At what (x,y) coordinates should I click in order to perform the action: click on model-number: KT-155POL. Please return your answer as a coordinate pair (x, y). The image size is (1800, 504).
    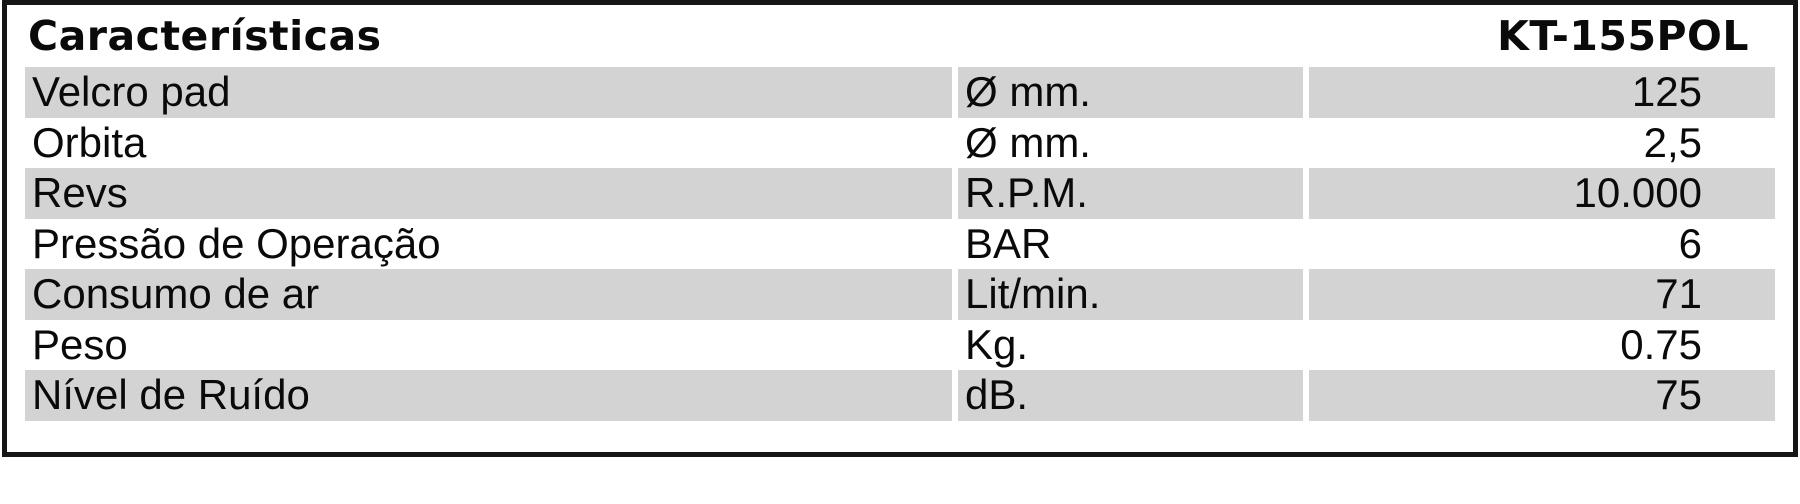
    Looking at the image, I should click on (1623, 36).